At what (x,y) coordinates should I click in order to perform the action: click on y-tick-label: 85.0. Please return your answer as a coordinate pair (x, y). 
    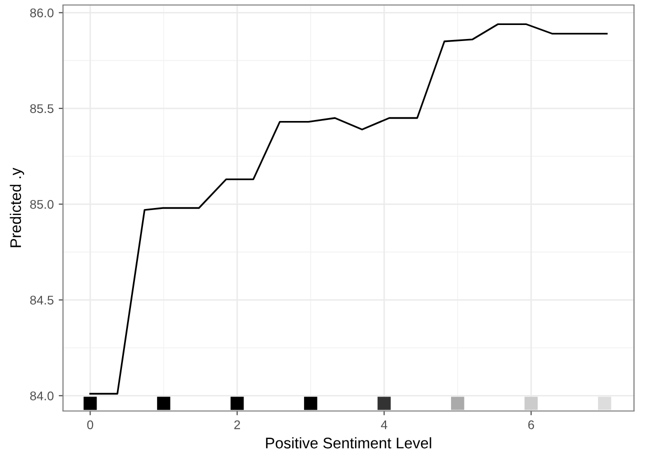
    Looking at the image, I should click on (42, 204).